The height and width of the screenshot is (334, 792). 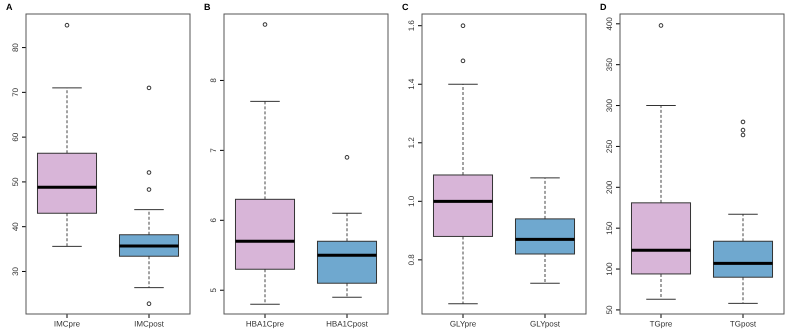 What do you see at coordinates (743, 324) in the screenshot?
I see `x-tick-label: TGpost` at bounding box center [743, 324].